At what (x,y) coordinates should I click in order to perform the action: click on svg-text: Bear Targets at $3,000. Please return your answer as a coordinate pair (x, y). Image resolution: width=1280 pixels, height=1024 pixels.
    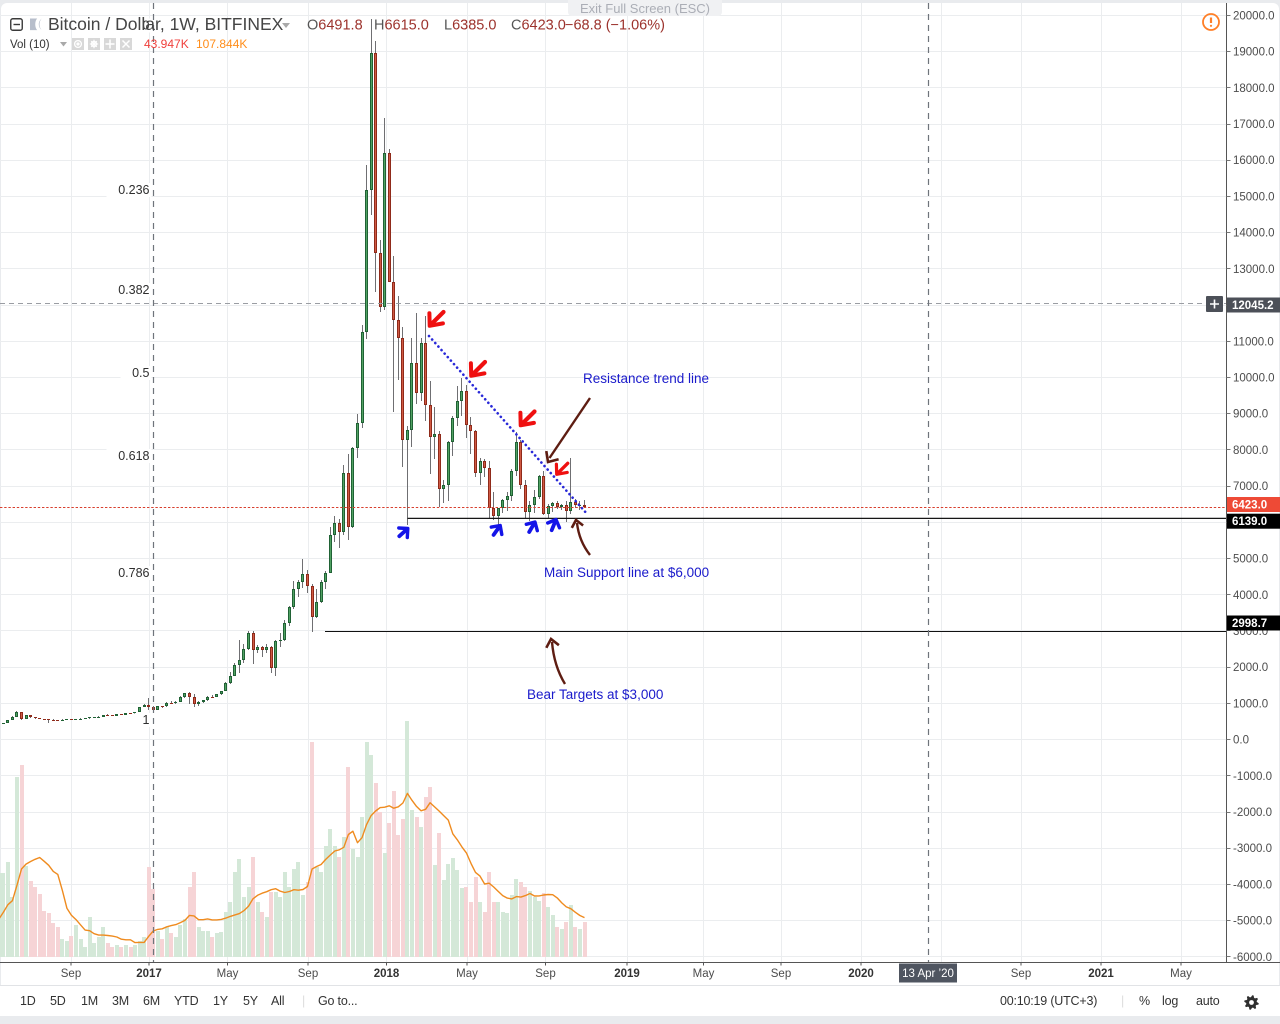
    Looking at the image, I should click on (595, 694).